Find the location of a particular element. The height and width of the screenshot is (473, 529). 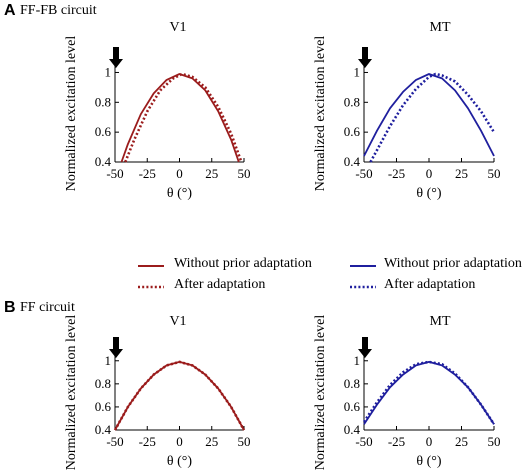

legend-v1-dotted-label: After adaptation is located at coordinates (220, 284).